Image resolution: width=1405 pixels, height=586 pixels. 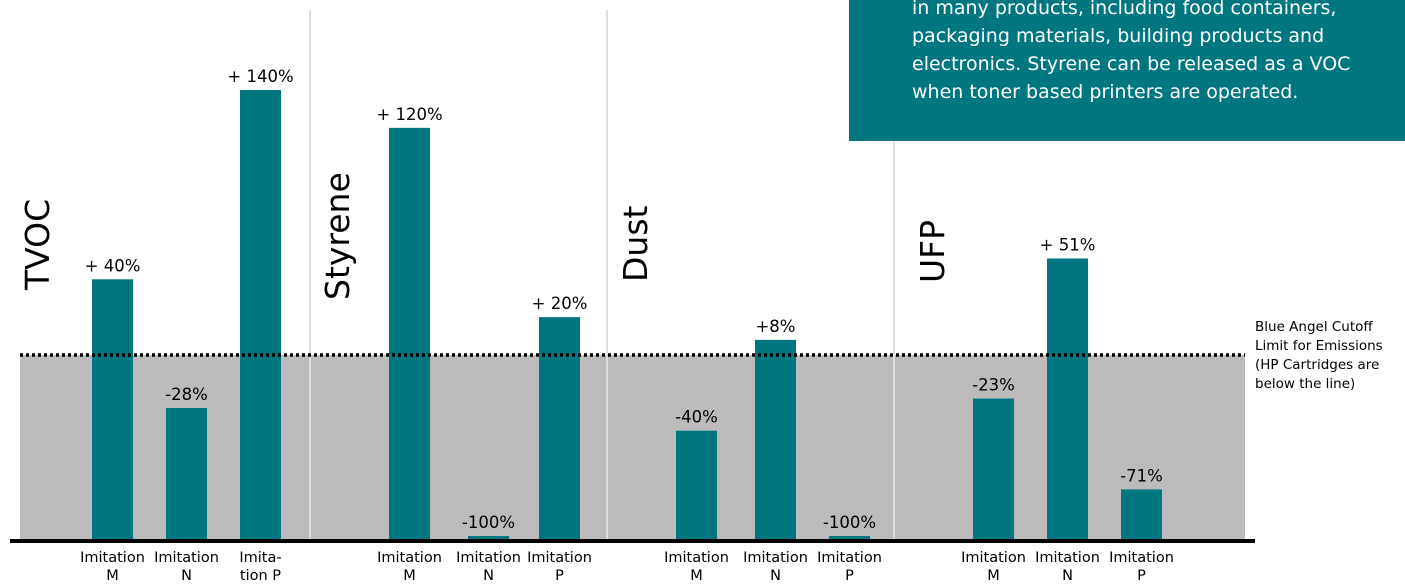 I want to click on group-title: Styrene, so click(x=337, y=236).